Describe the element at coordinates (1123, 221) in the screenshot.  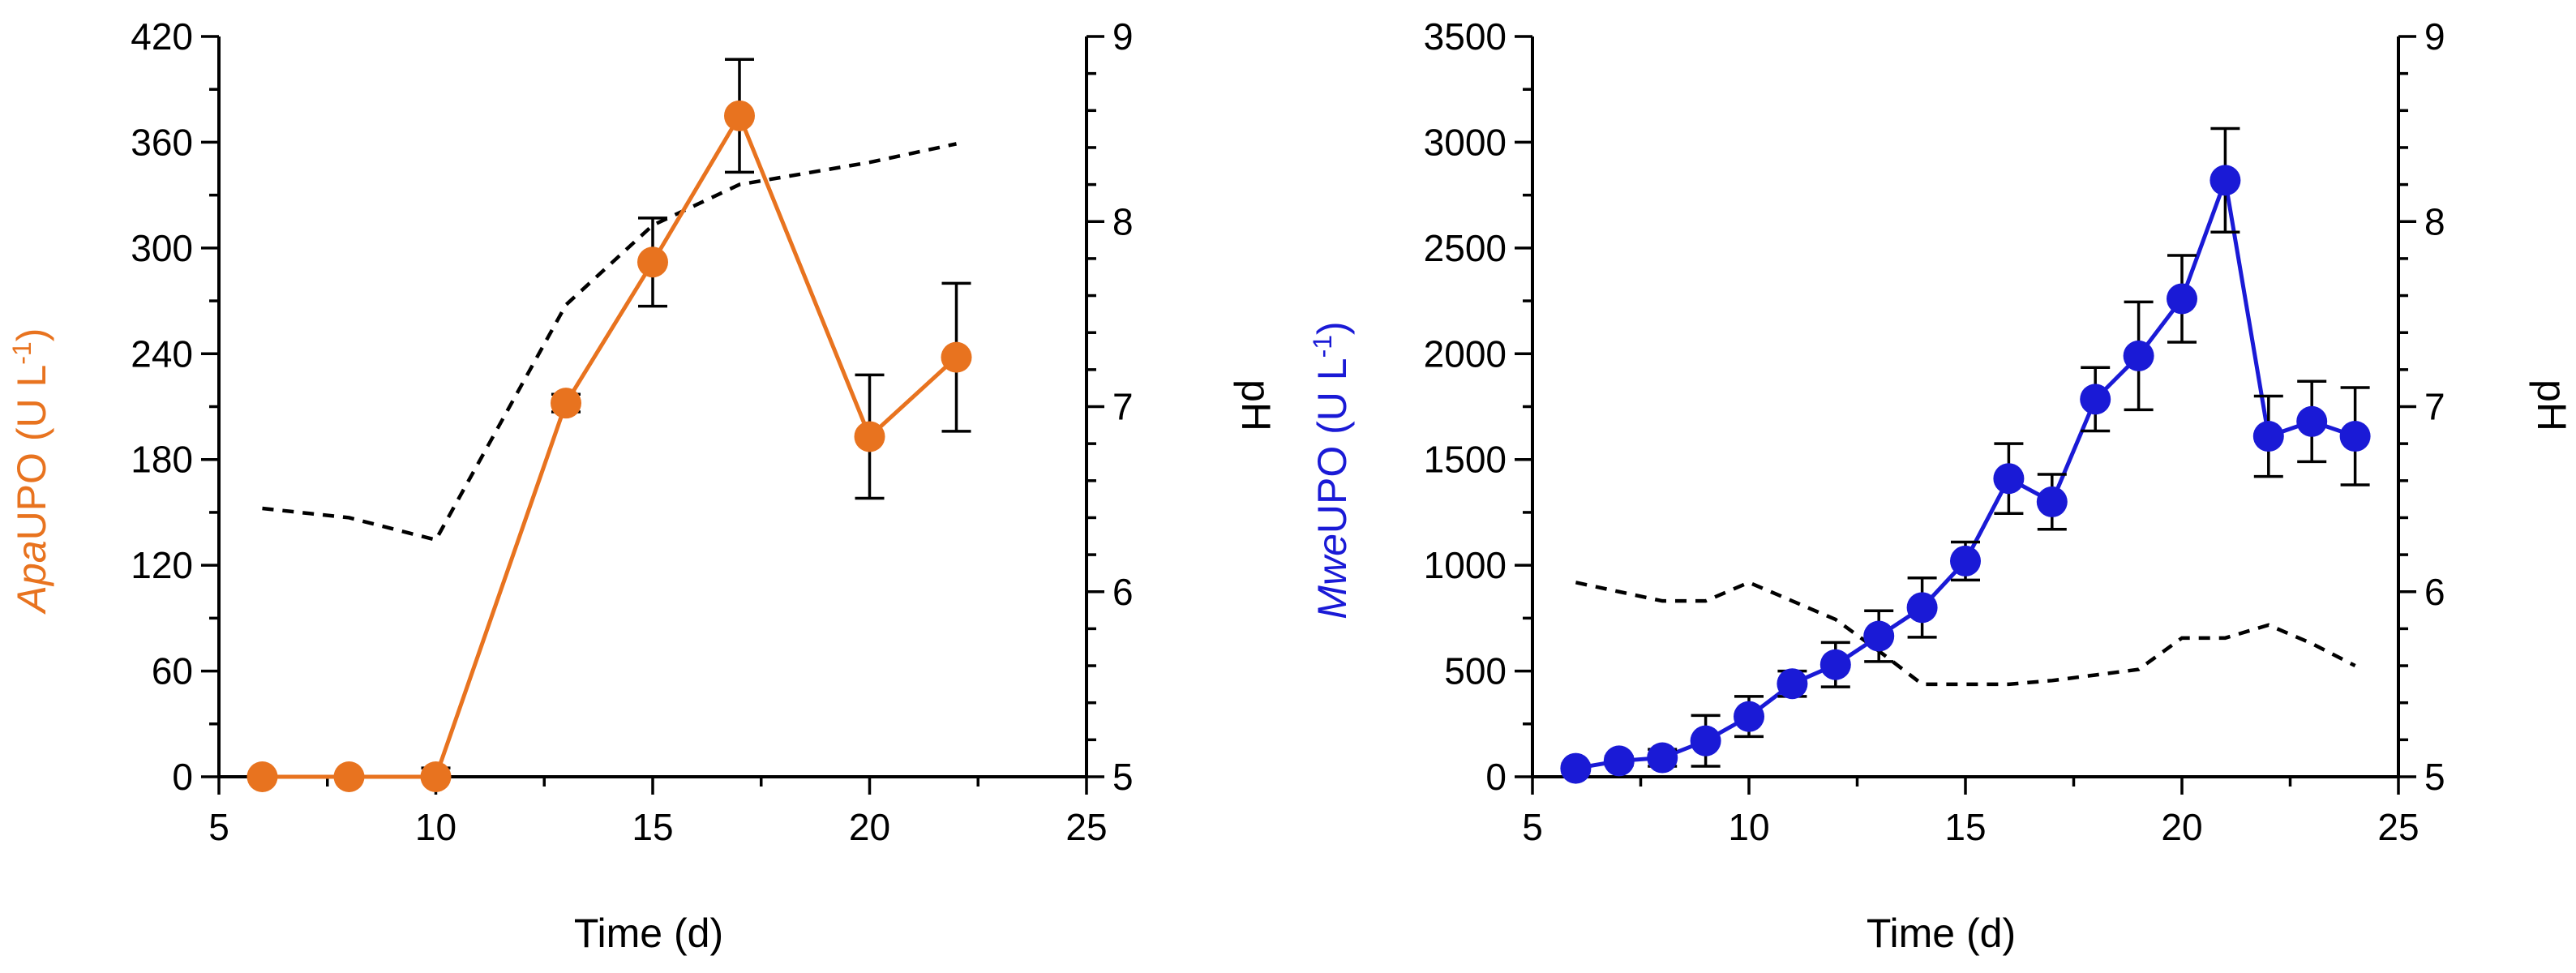
I see `apa-y2-tick-label: 8` at that location.